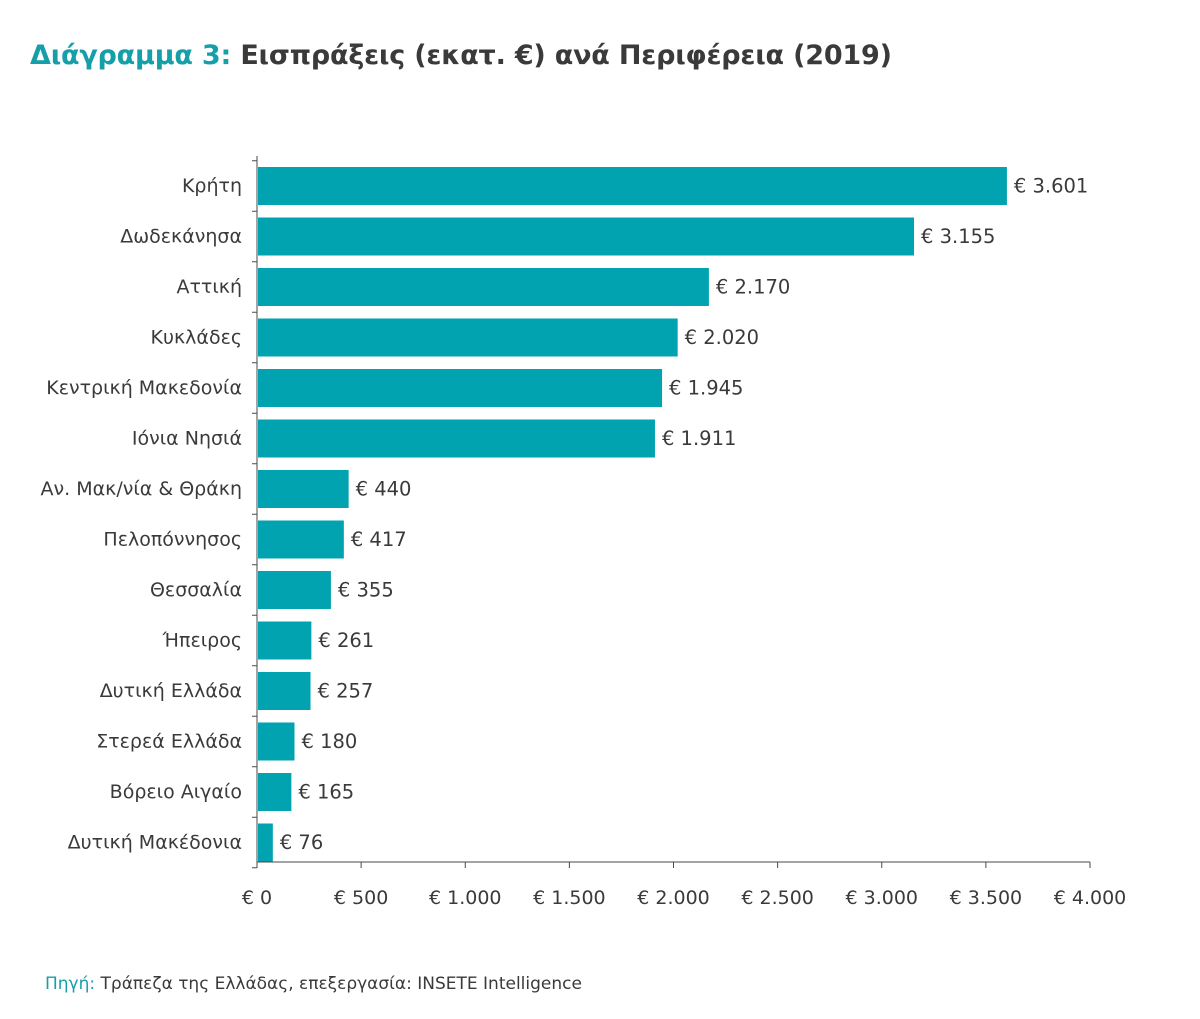 The width and height of the screenshot is (1200, 1019). What do you see at coordinates (201, 641) in the screenshot?
I see `category-label: Ήπειρος` at bounding box center [201, 641].